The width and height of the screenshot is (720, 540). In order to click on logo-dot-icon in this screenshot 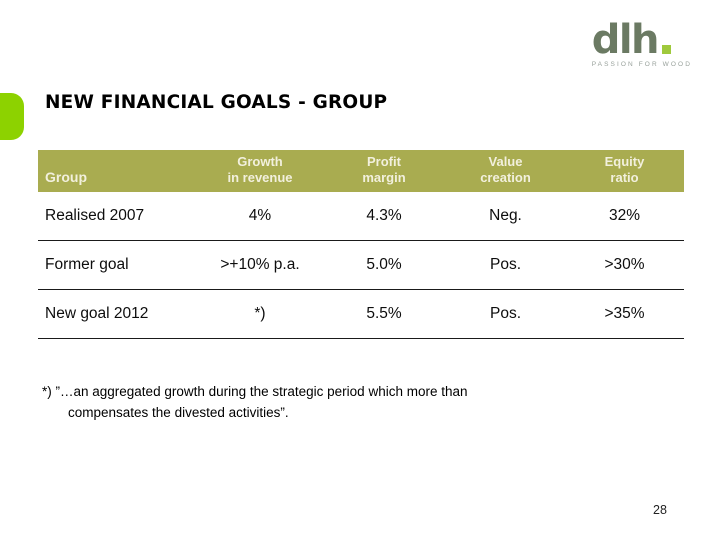, I will do `click(667, 49)`.